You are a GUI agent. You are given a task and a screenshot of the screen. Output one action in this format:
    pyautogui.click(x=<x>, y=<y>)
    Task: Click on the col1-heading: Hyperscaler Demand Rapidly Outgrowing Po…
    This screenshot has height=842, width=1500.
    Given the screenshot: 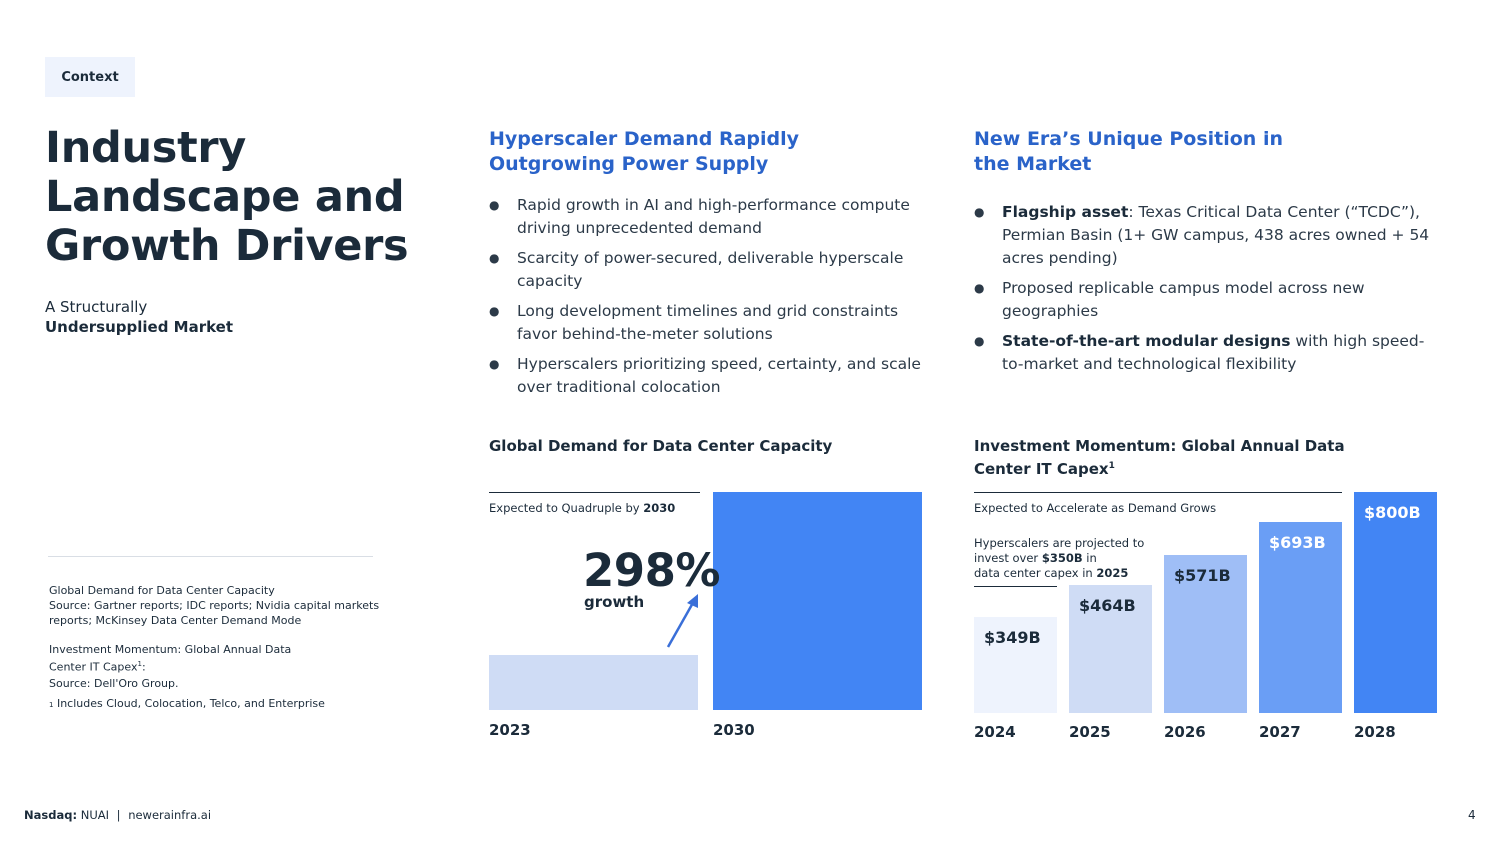 What is the action you would take?
    pyautogui.click(x=709, y=152)
    